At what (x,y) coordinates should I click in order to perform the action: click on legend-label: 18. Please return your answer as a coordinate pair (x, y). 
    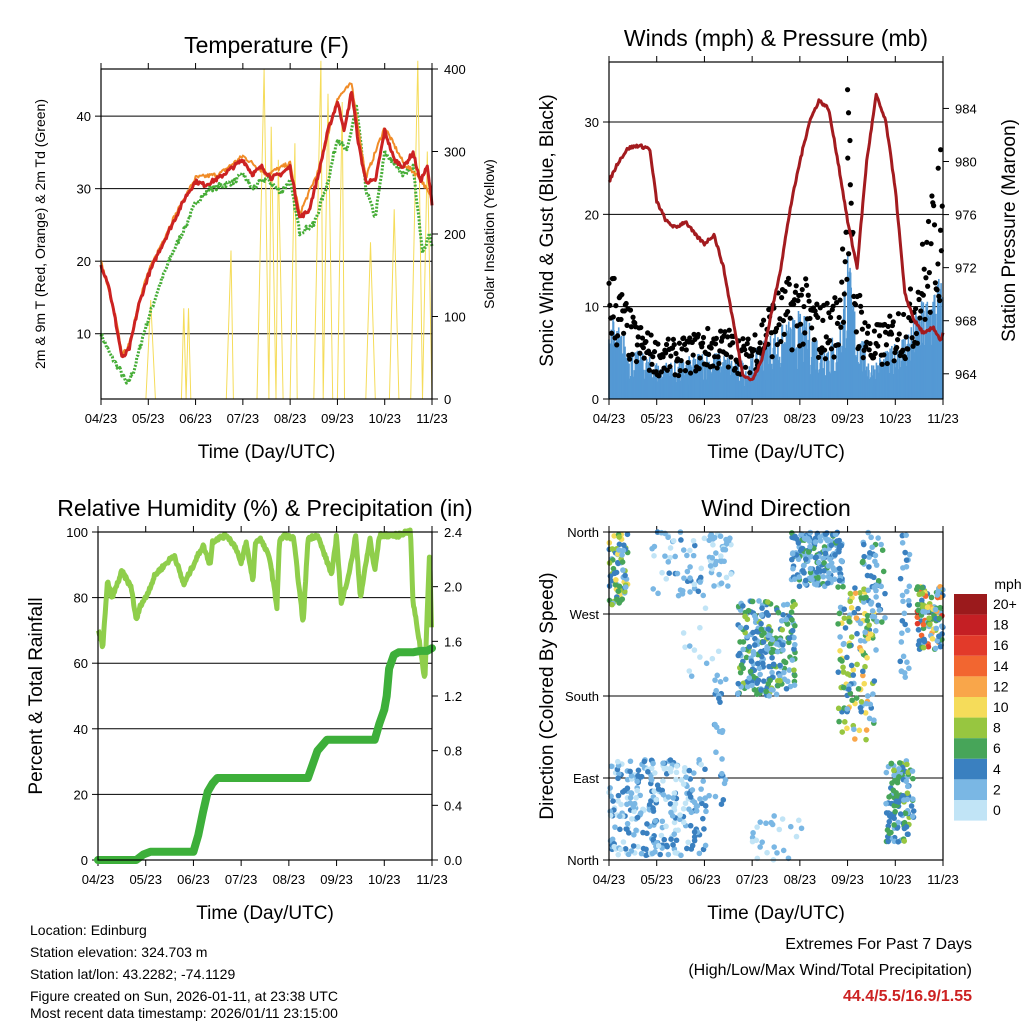
    Looking at the image, I should click on (1001, 625).